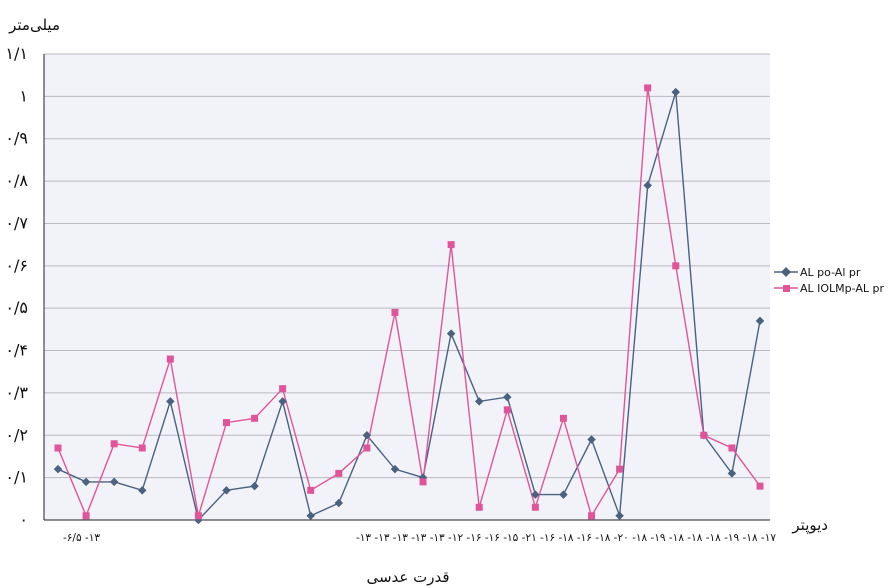 This screenshot has width=892, height=588. I want to click on y-tick-label: ۰/۵, so click(16, 307).